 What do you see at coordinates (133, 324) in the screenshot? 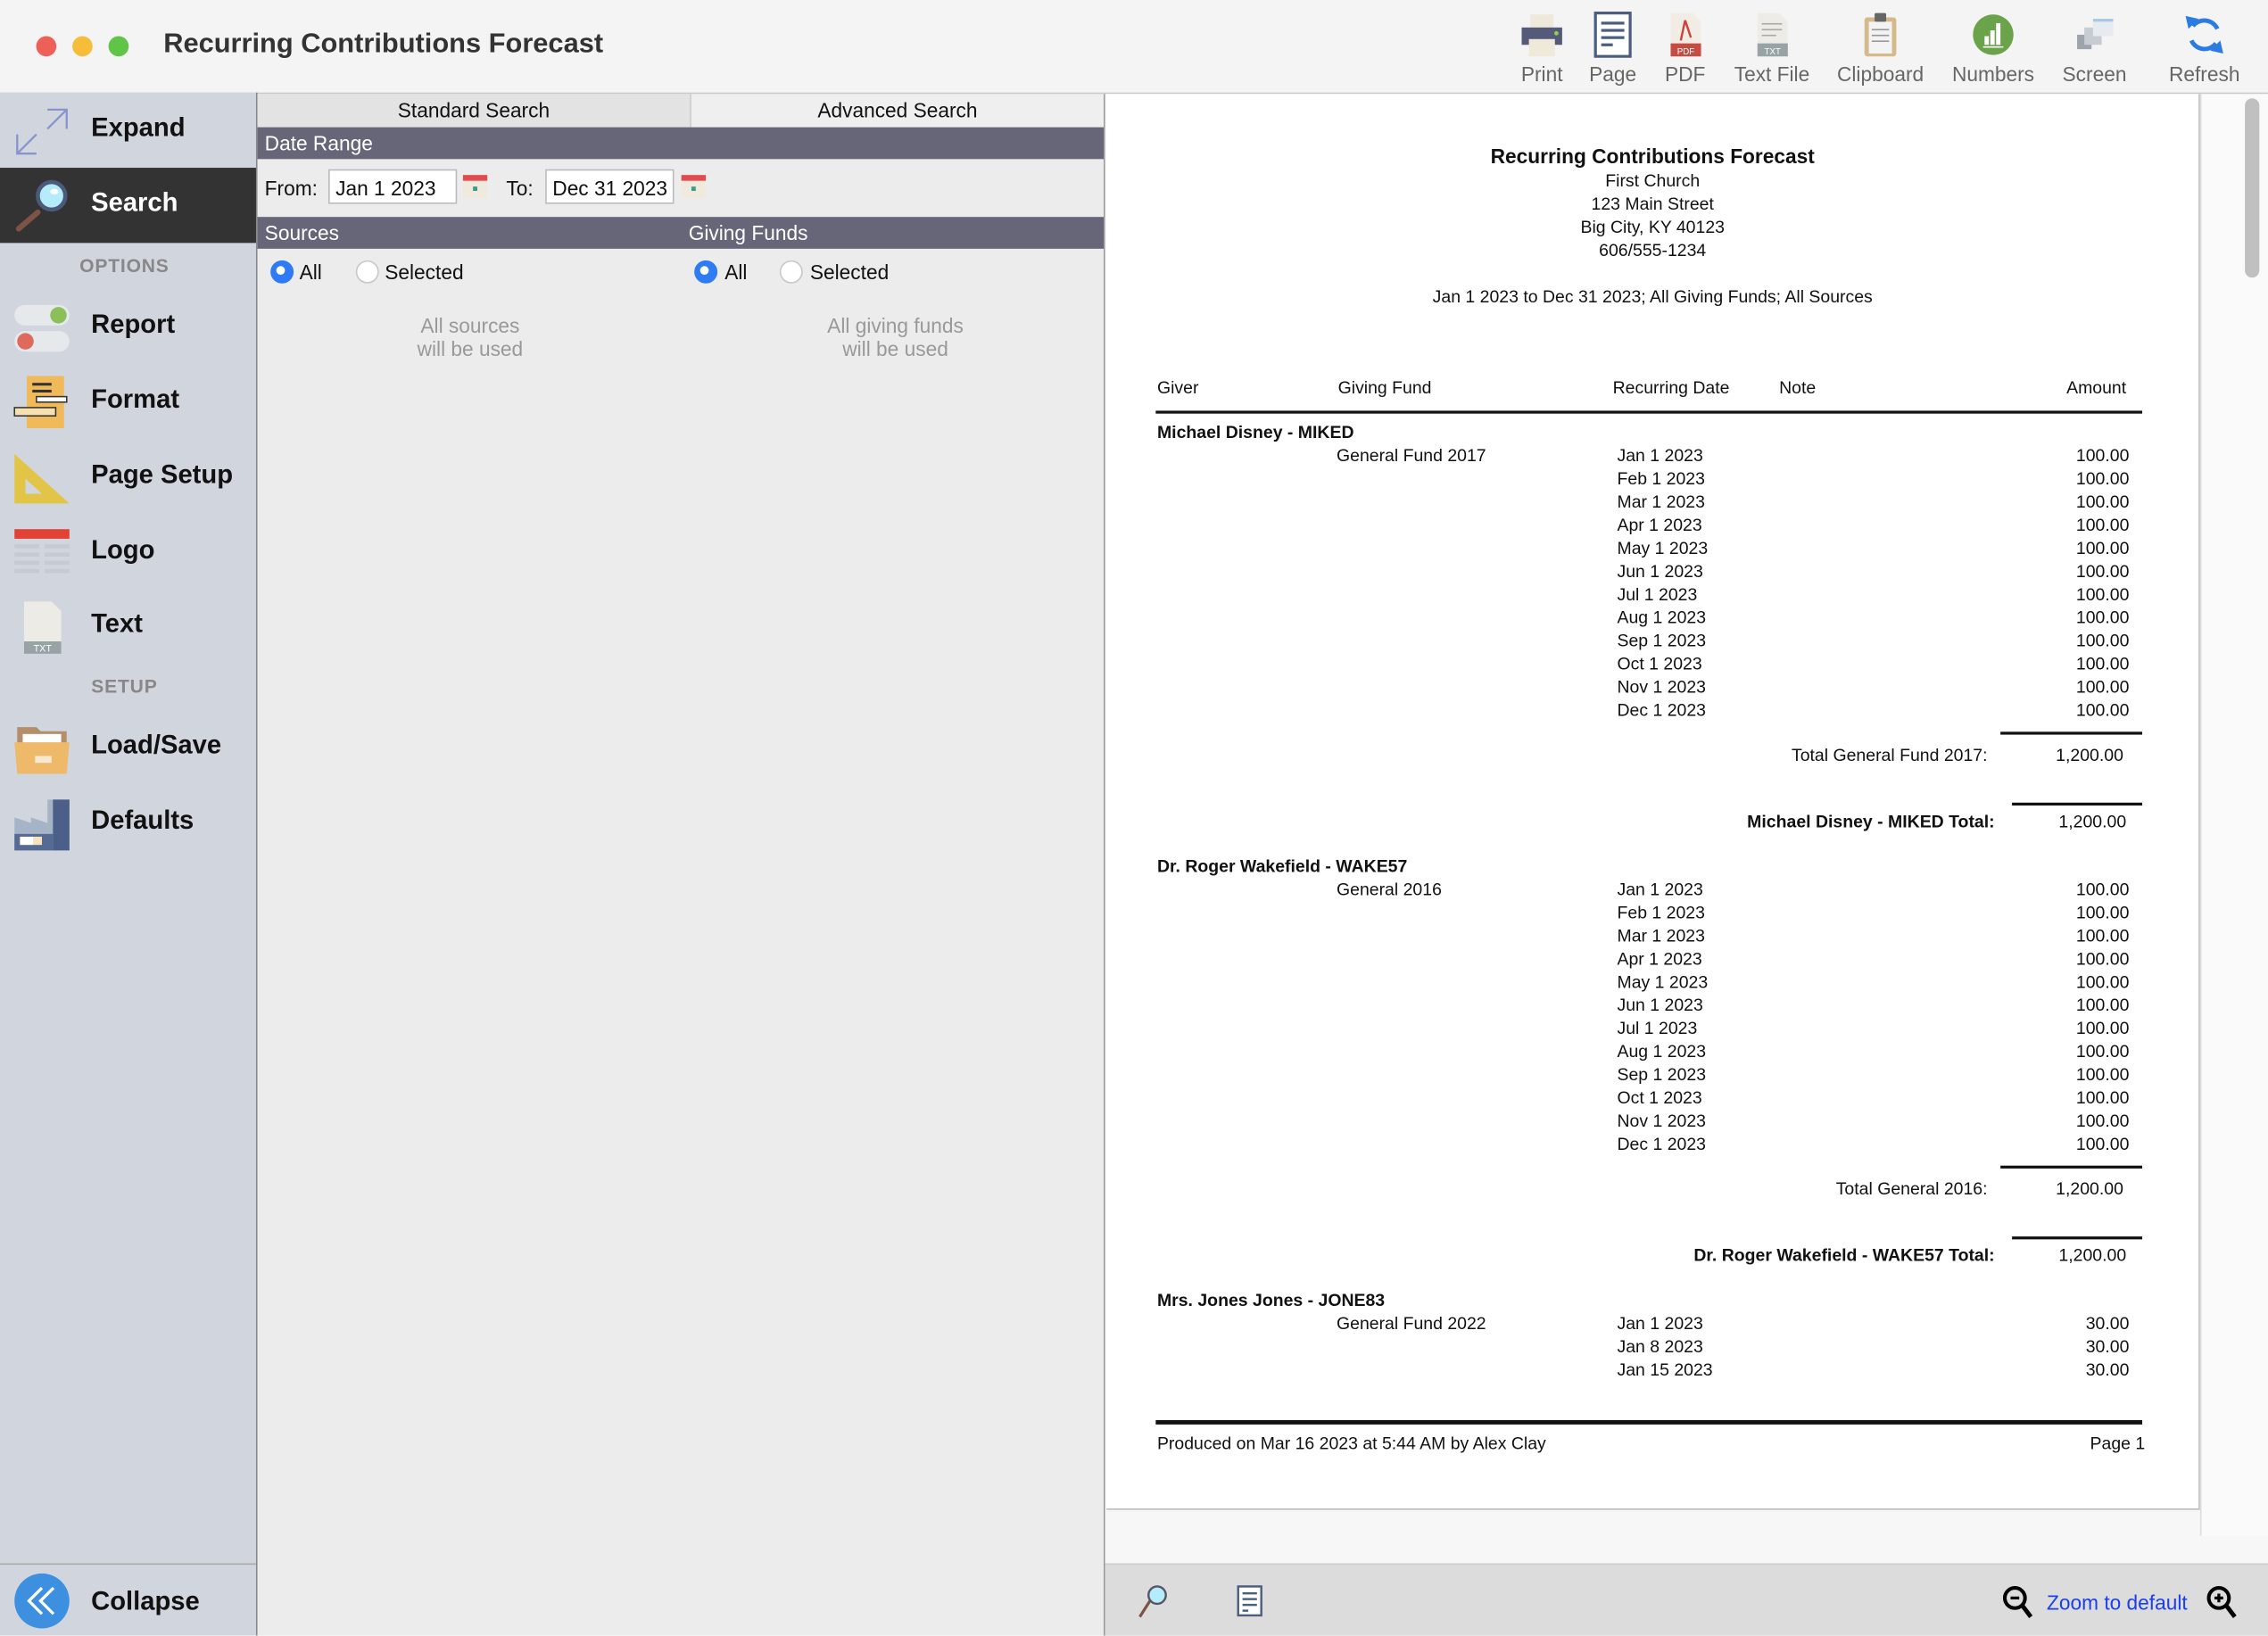
I see `sidebar-item-label: Report` at bounding box center [133, 324].